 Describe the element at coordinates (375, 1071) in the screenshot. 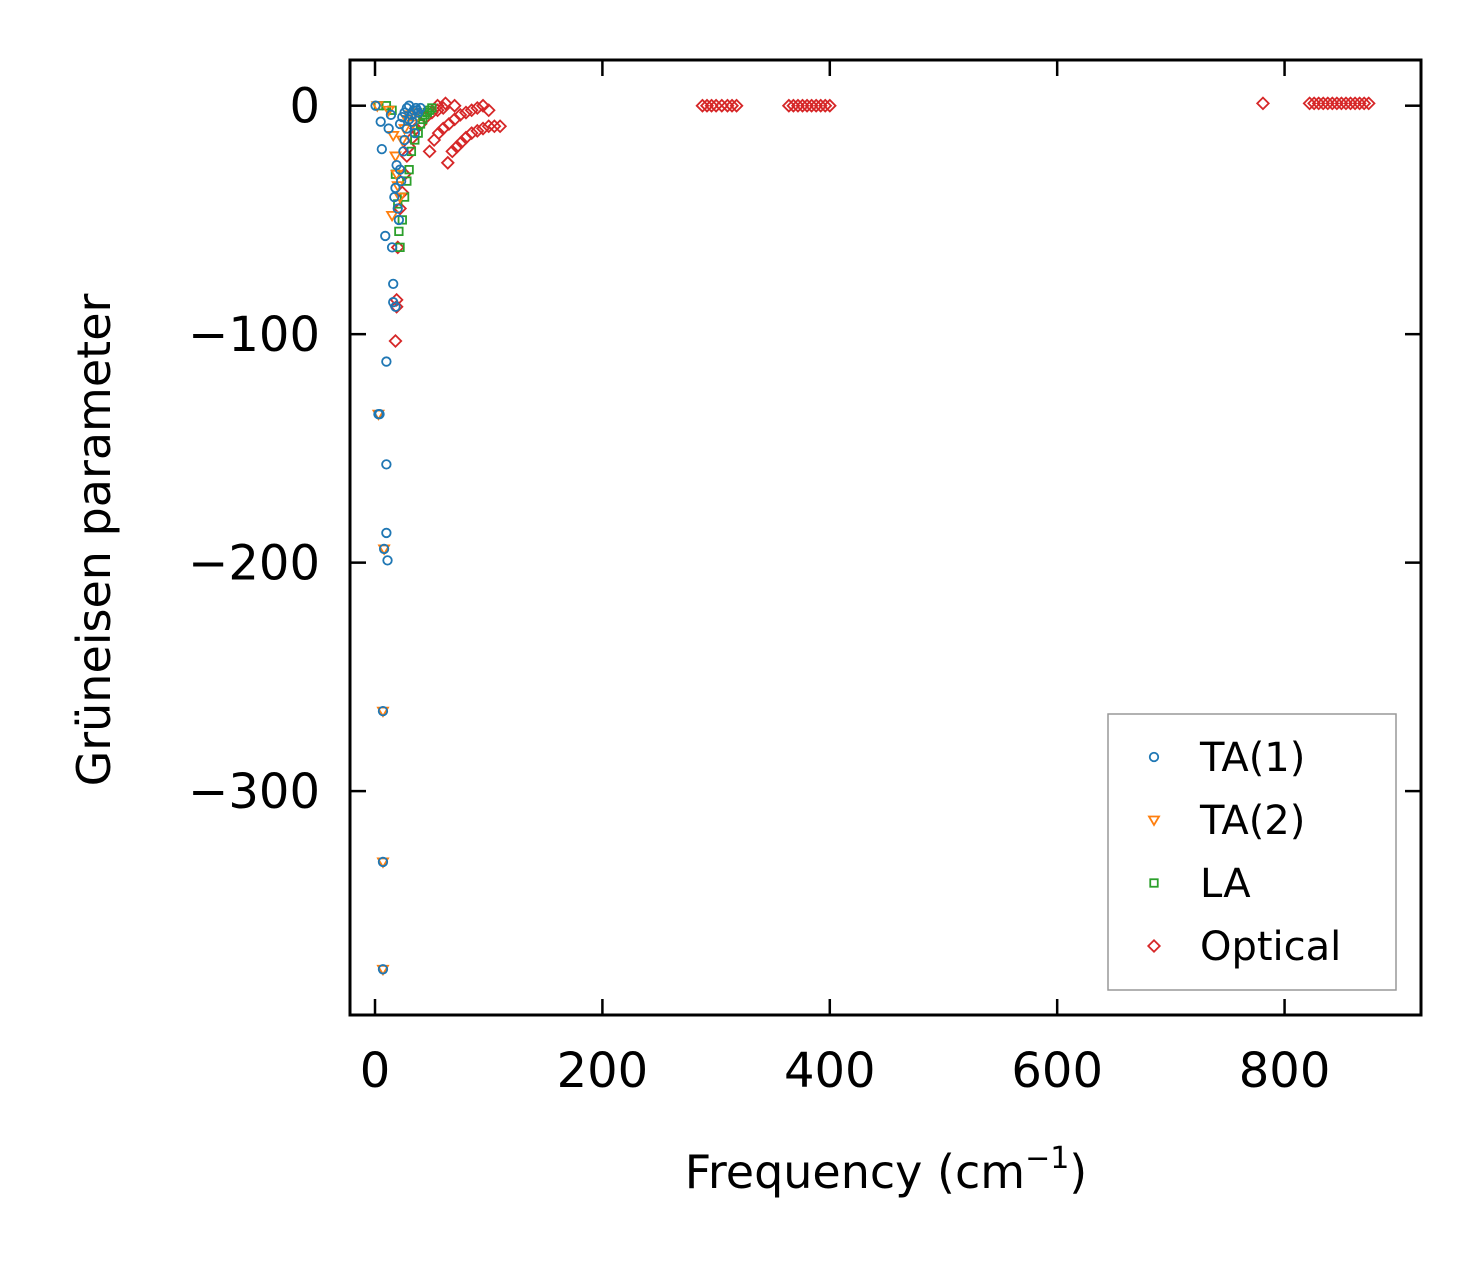

I see `x-tick-label: 0` at that location.